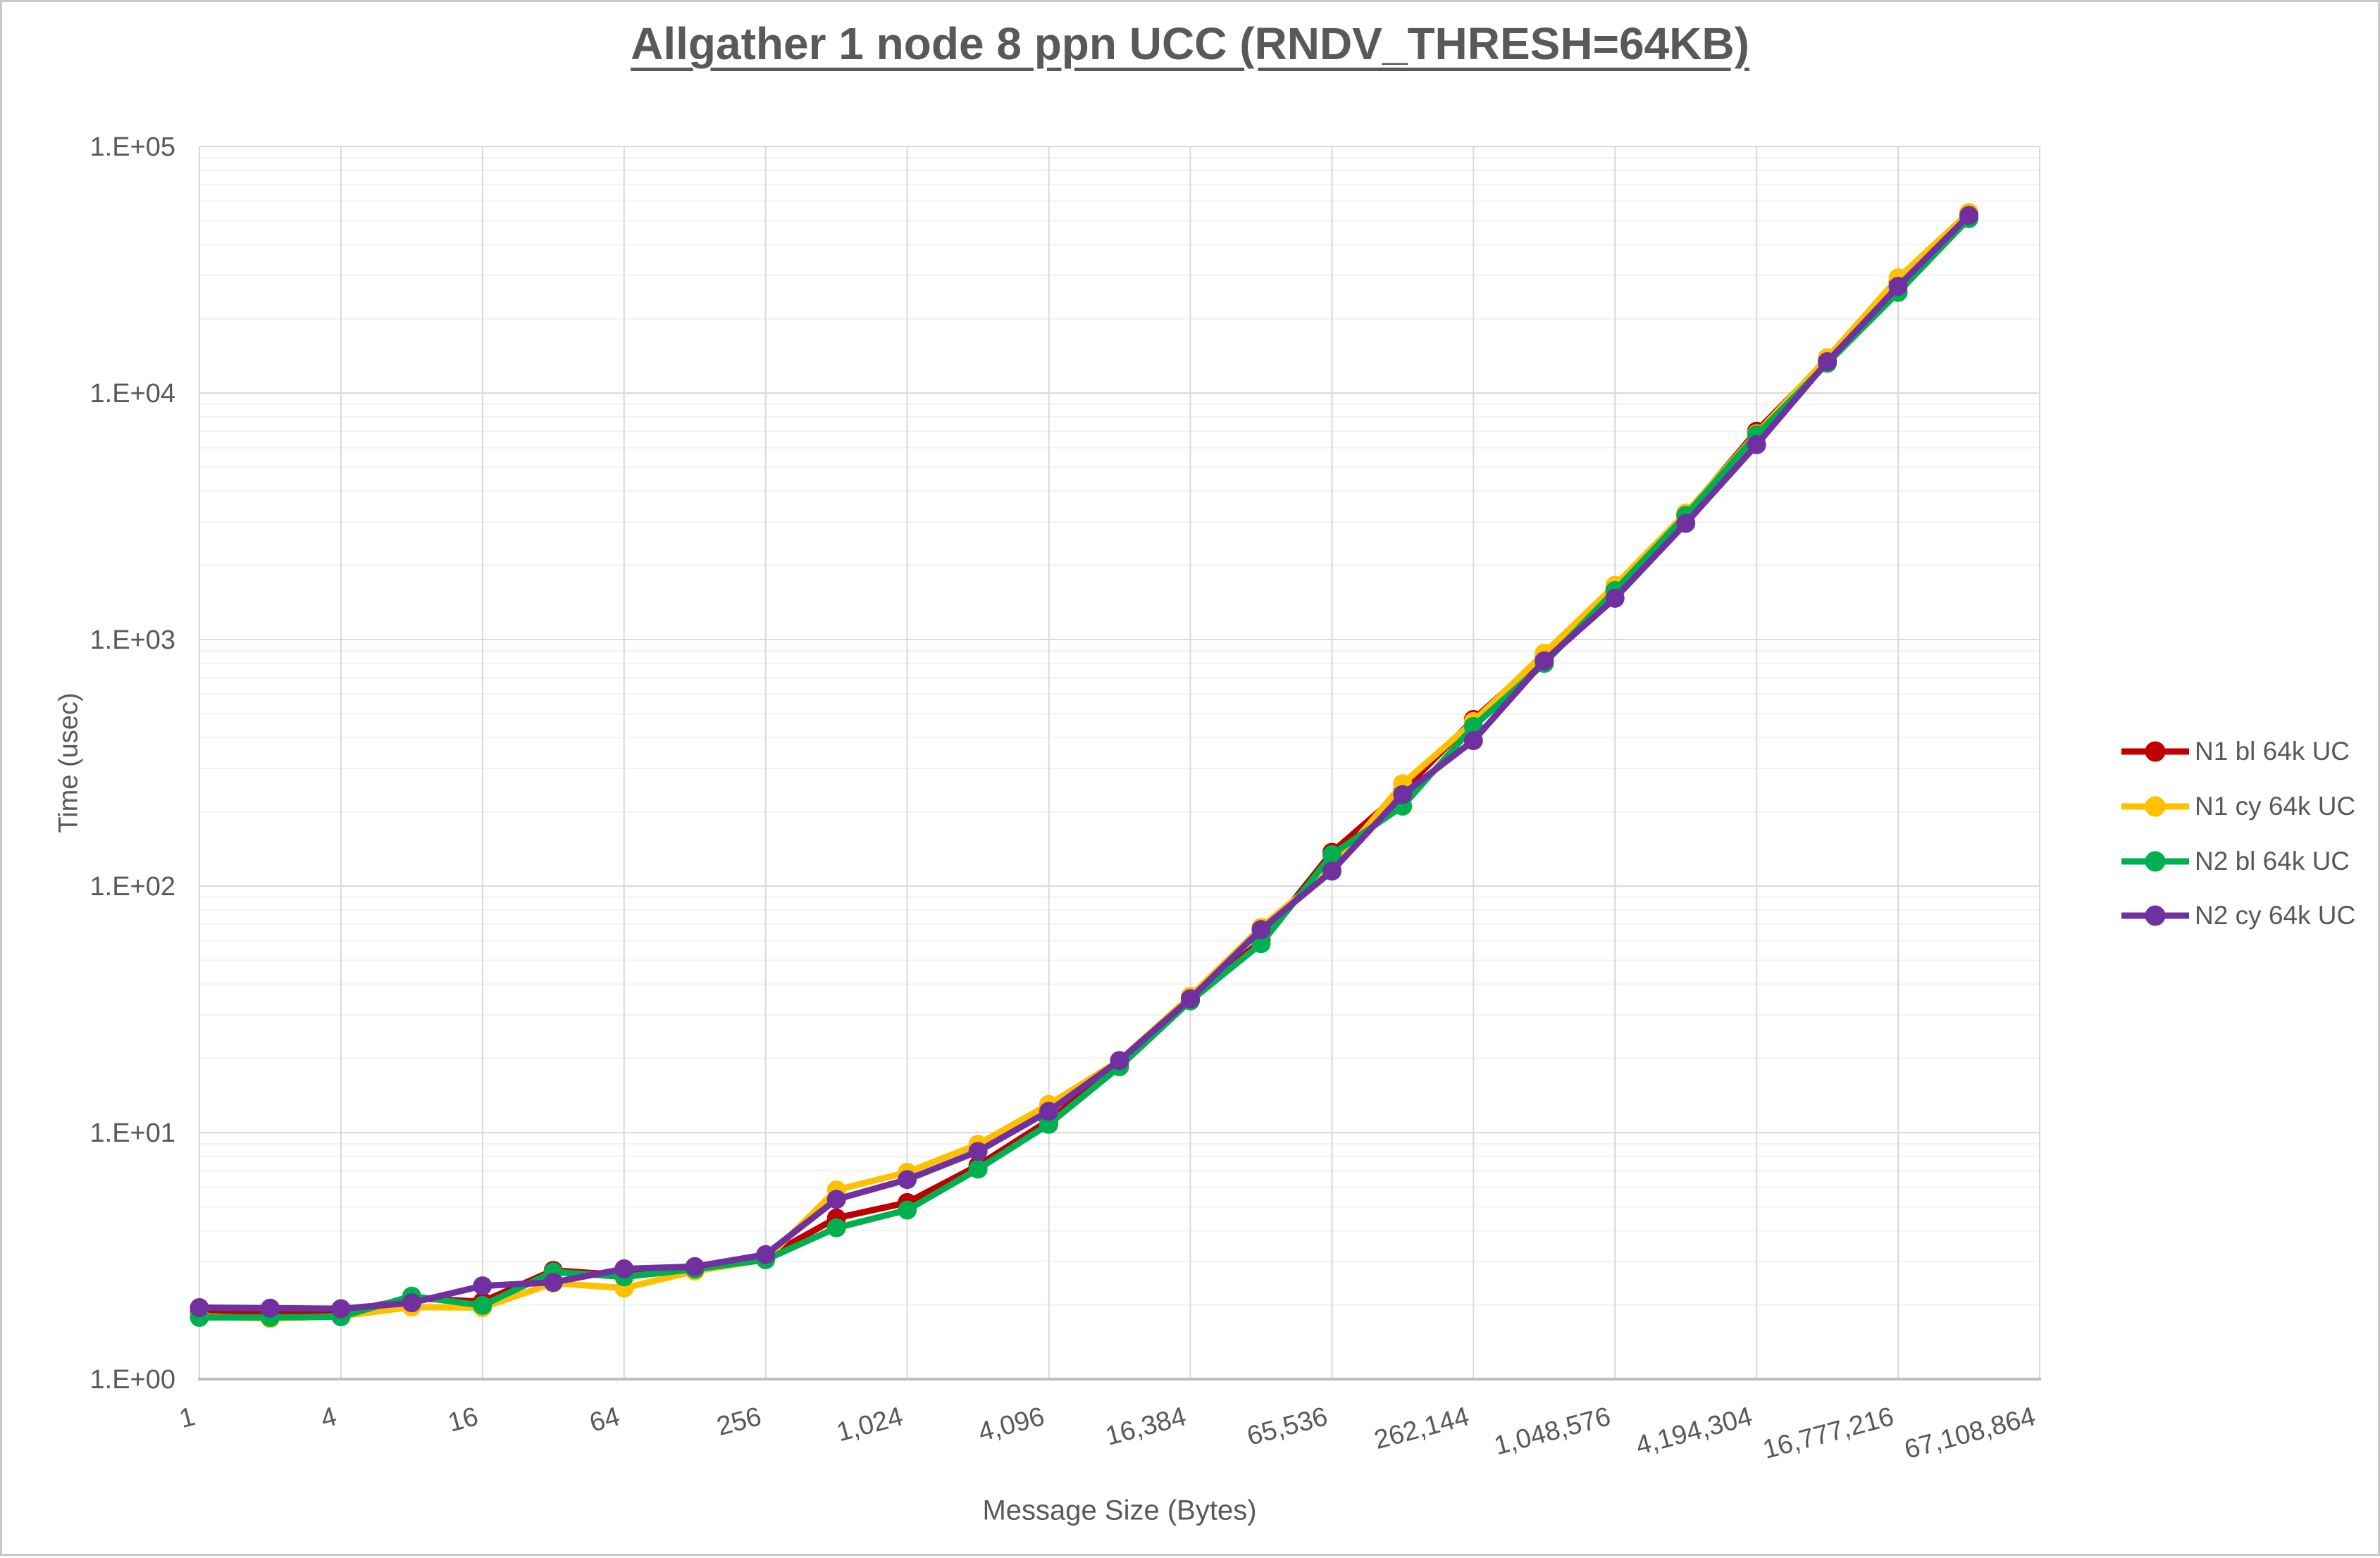  What do you see at coordinates (133, 764) in the screenshot?
I see `y-tick-labels: 1.E+00 1.E+01 1.E+02 1.E+03 1.E+04 1.E+05` at bounding box center [133, 764].